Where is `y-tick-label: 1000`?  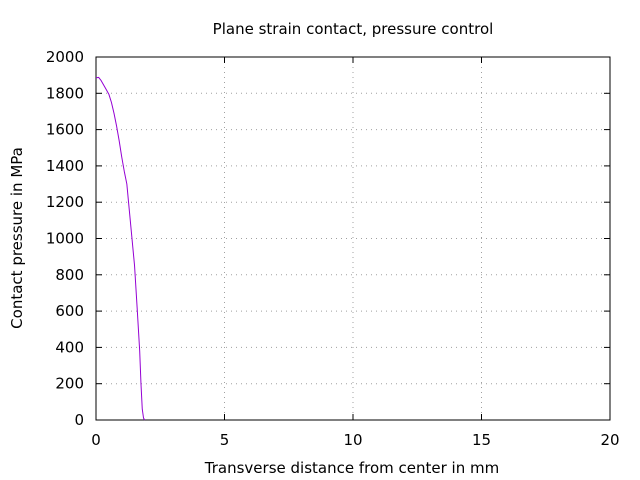 y-tick-label: 1000 is located at coordinates (65, 239).